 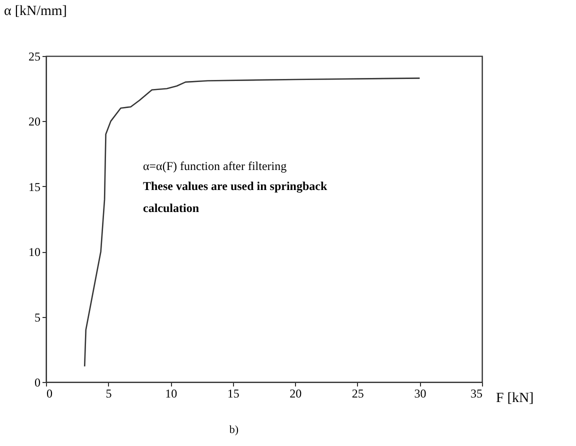 I want to click on annotation: calculation, so click(x=171, y=208).